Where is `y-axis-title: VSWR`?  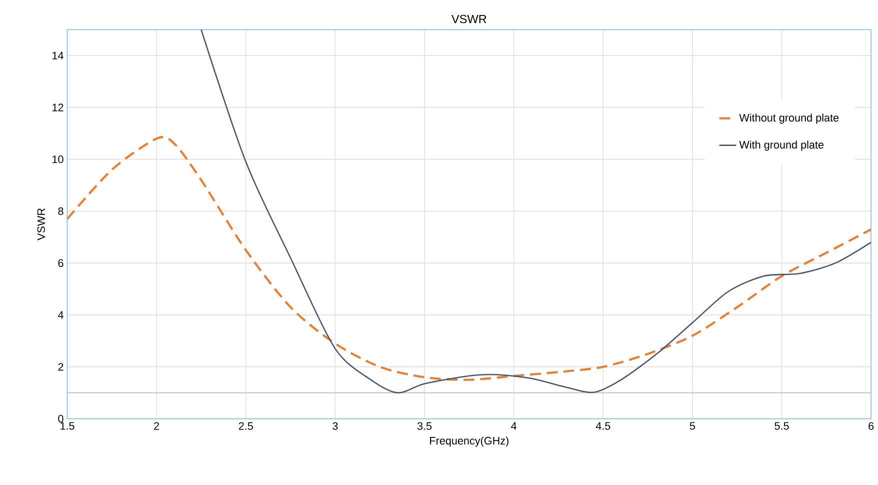
y-axis-title: VSWR is located at coordinates (41, 224).